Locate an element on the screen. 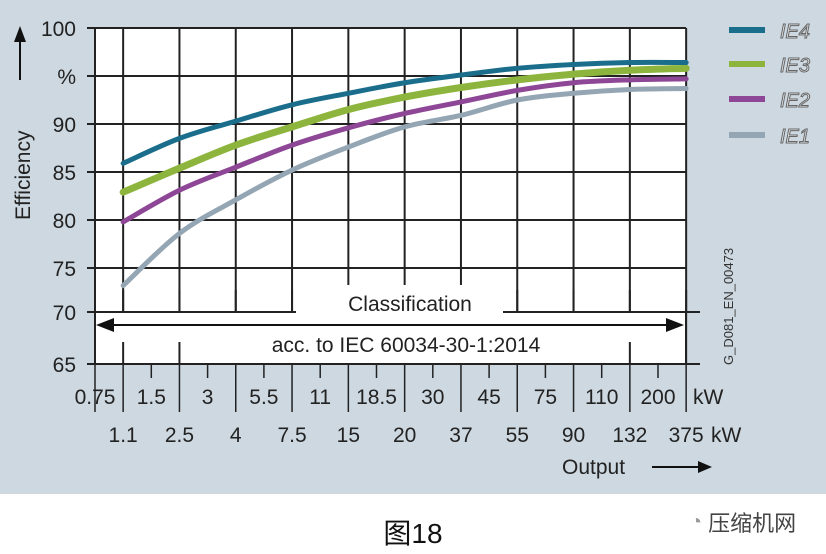 Image resolution: width=826 pixels, height=554 pixels. y-tick-label: 80 is located at coordinates (64, 221).